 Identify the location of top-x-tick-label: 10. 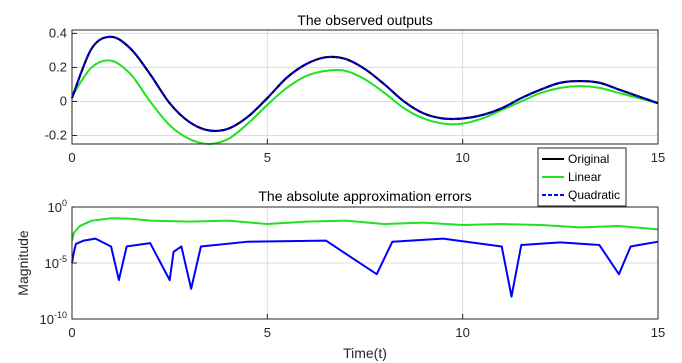
(462, 157).